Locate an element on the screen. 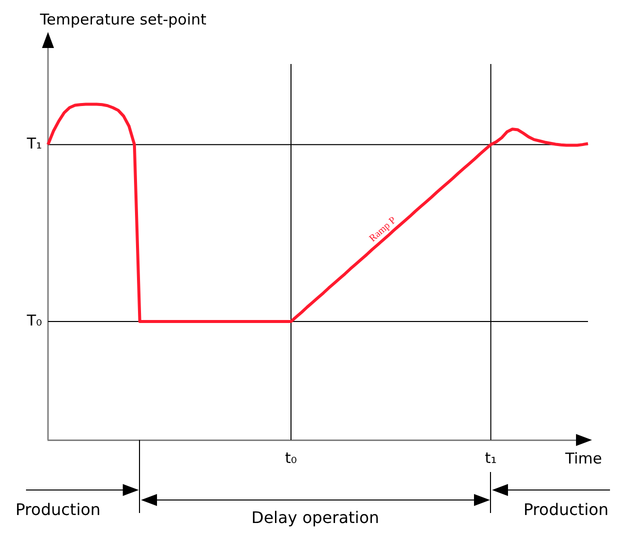 This screenshot has width=637, height=541. x-axis-title: Time is located at coordinates (583, 458).